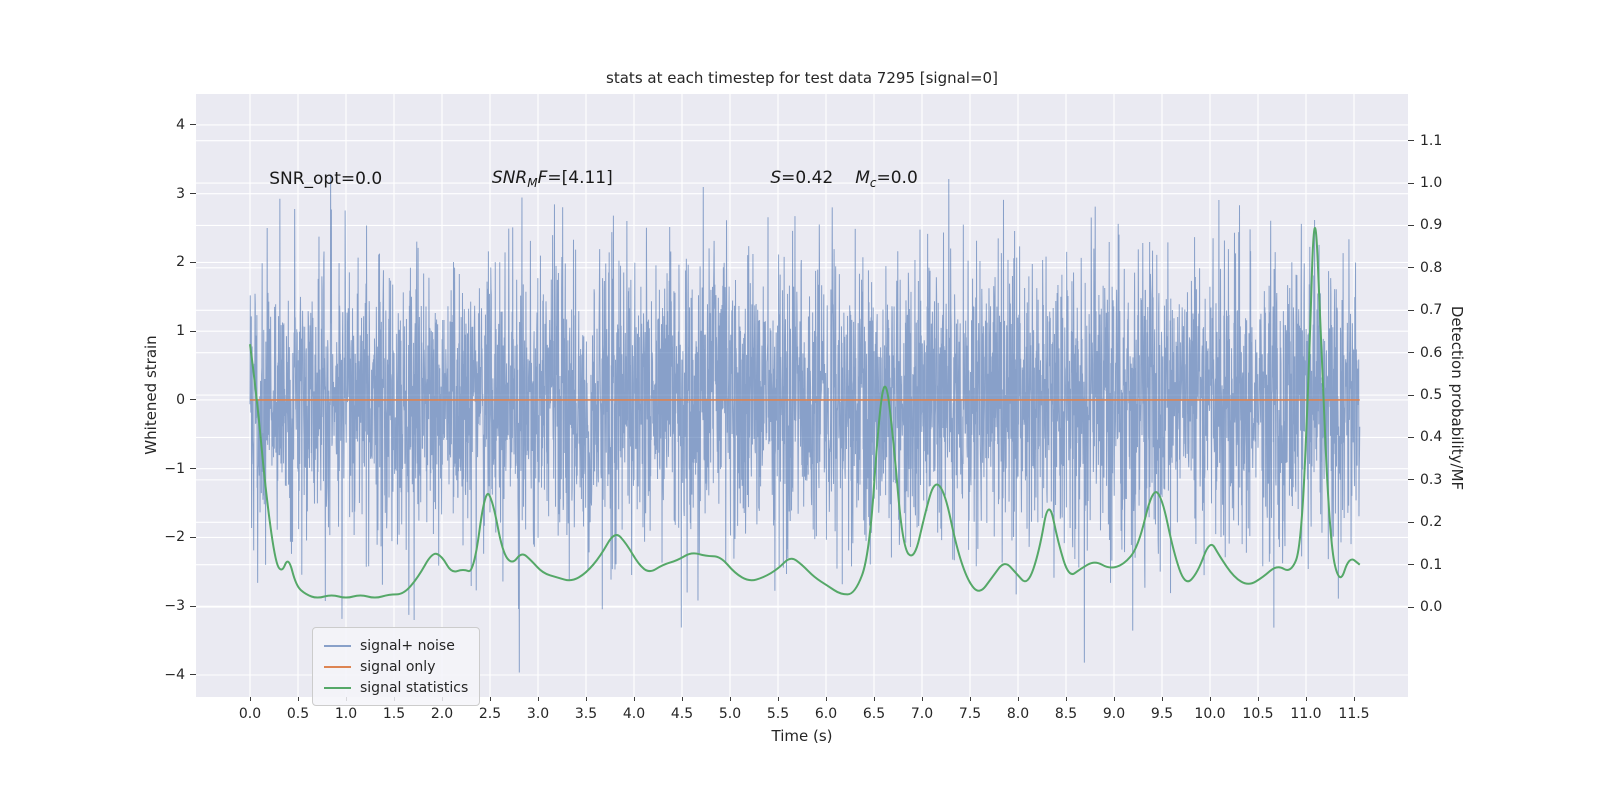 The height and width of the screenshot is (800, 1600). What do you see at coordinates (250, 714) in the screenshot?
I see `x-tick-label: 0.0` at bounding box center [250, 714].